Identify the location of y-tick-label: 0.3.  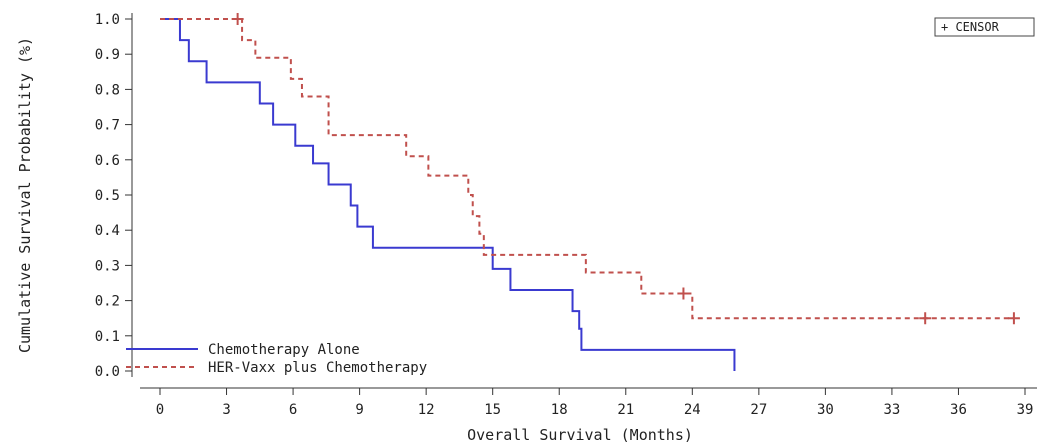
(107, 266).